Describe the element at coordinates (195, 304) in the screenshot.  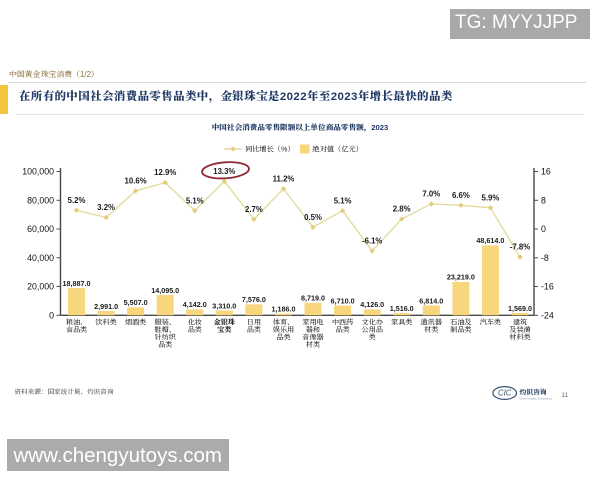
I see `svg-text: 4,142.0` at that location.